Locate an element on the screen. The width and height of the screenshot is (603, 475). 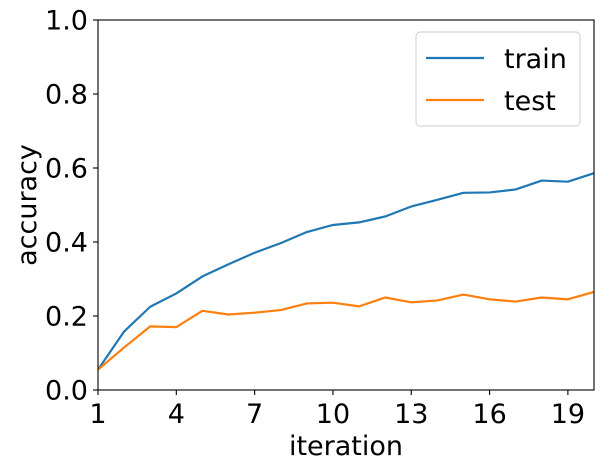
y-tick-label: 1.0 is located at coordinates (66, 21).